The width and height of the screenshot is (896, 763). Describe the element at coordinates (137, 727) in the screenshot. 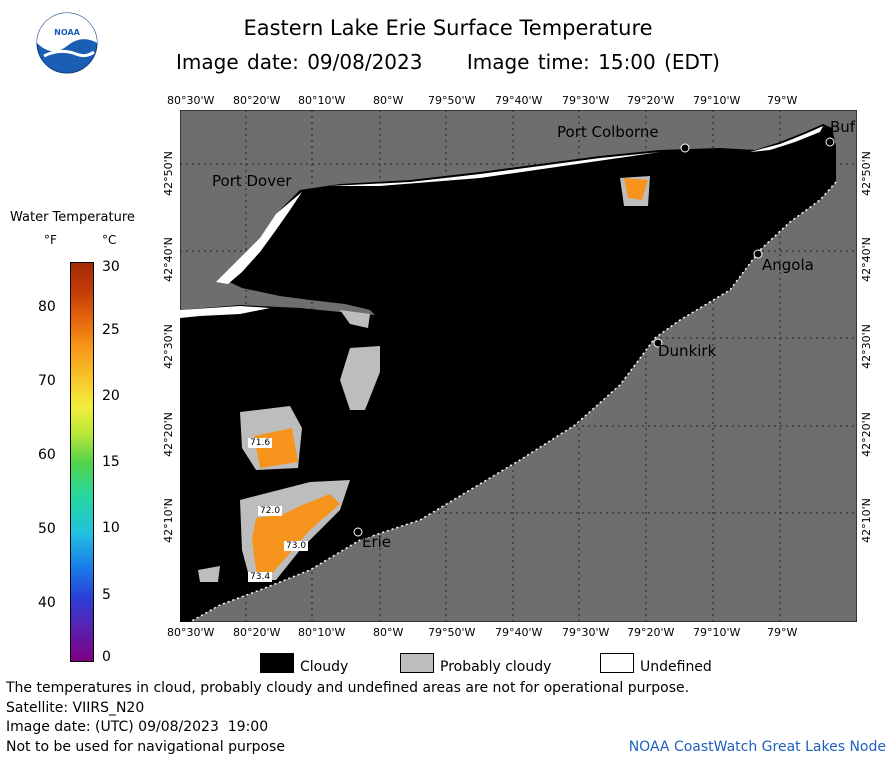

I see `footer-utc-date: Image date: (UTC) 09/08/2023 19:00` at that location.